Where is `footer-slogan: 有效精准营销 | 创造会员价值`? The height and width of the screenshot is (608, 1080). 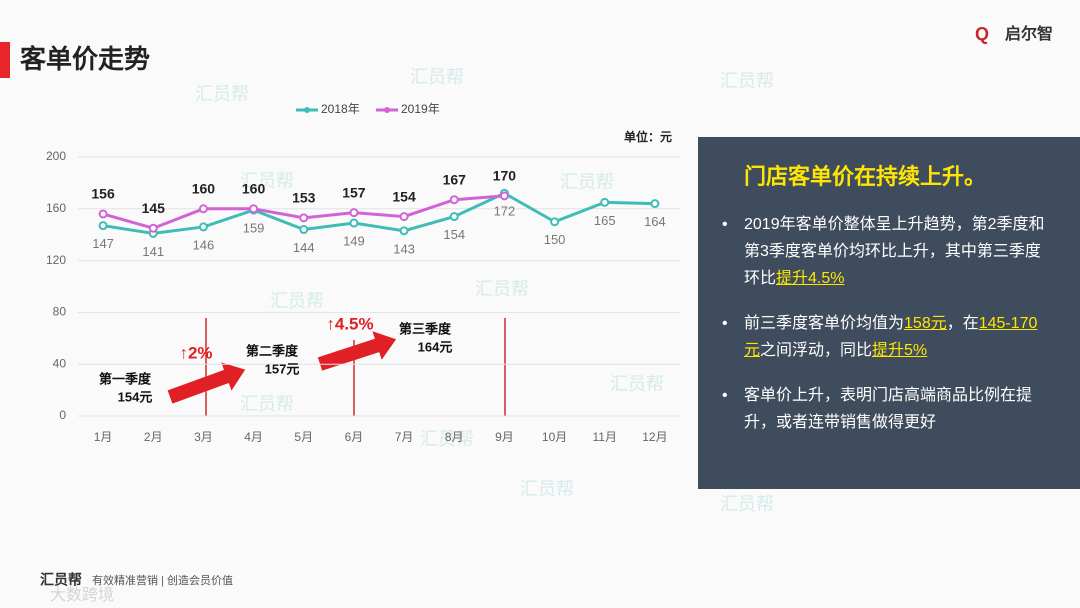
footer-slogan: 有效精准营销 | 创造会员价值 is located at coordinates (162, 580).